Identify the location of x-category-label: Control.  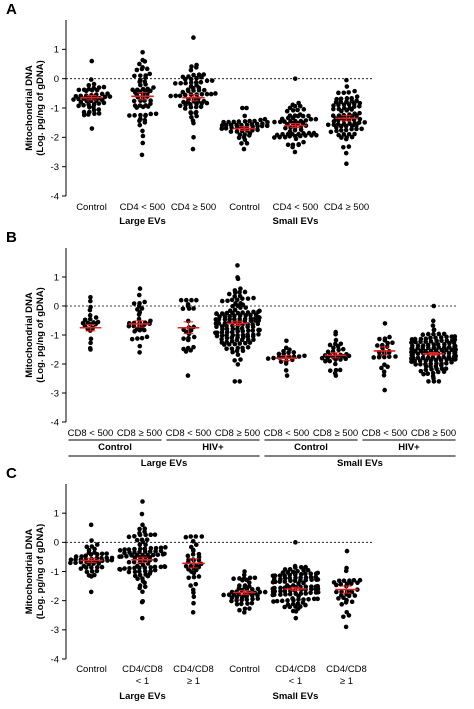
(91, 669).